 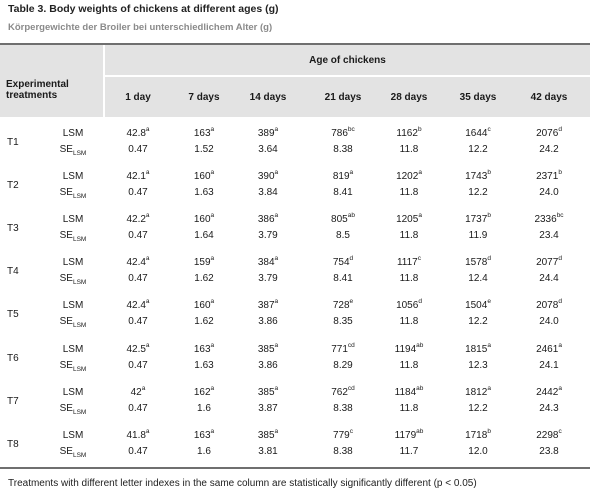 I want to click on lsm-value-cell: 1578d, so click(x=478, y=261).